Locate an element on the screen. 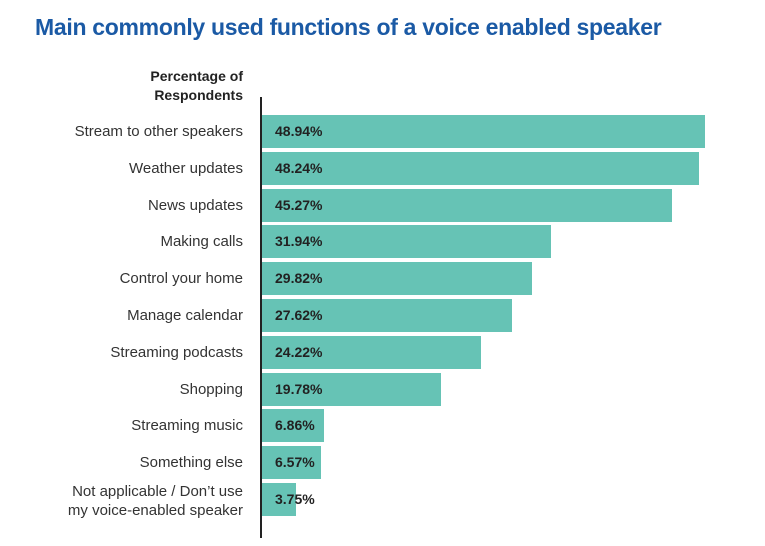 This screenshot has height=546, width=765. value-label: 45.27% is located at coordinates (299, 204).